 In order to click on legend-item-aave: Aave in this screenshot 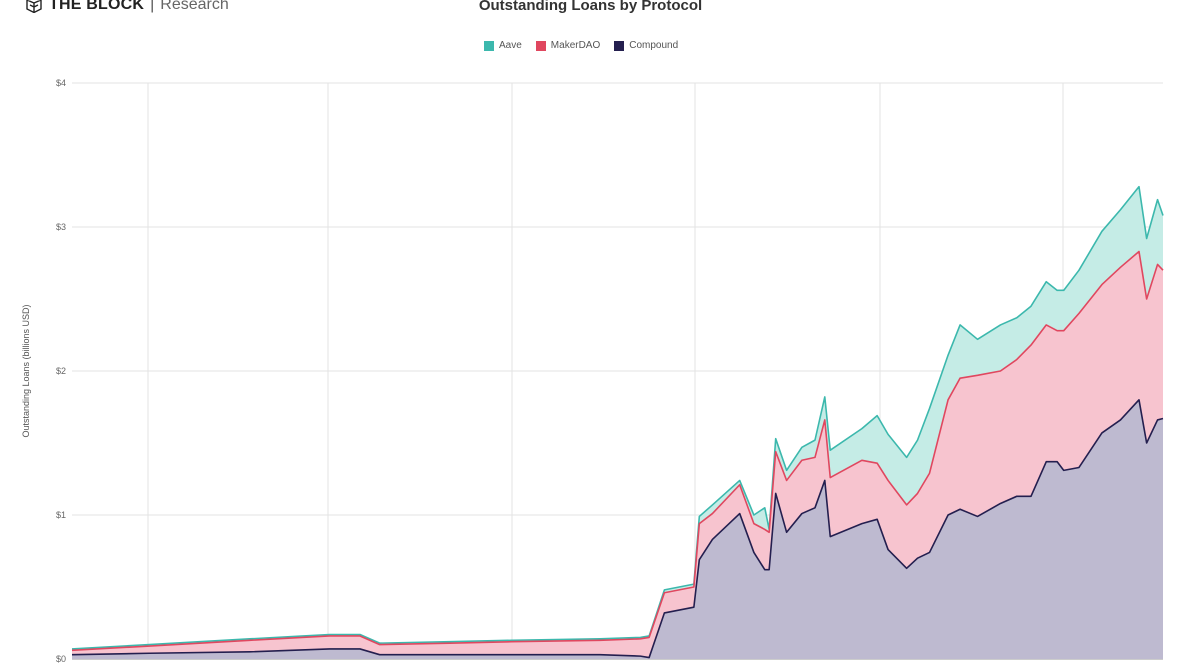, I will do `click(503, 45)`.